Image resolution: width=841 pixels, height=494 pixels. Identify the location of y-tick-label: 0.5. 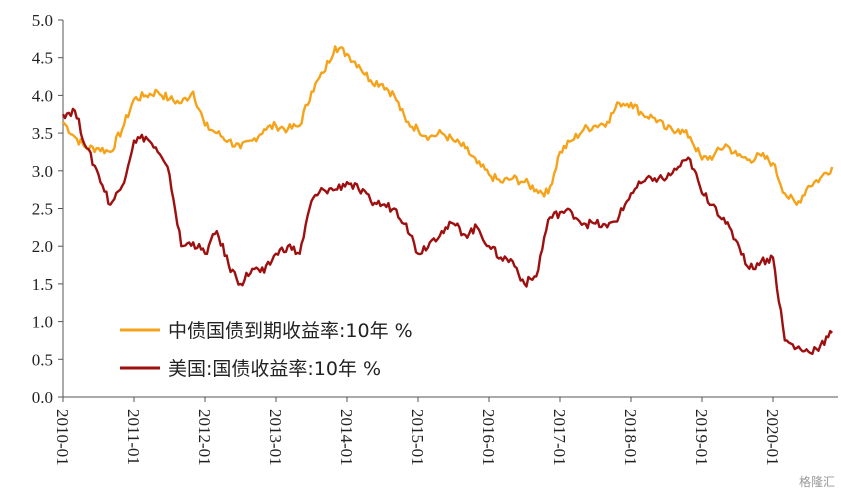
(42, 359).